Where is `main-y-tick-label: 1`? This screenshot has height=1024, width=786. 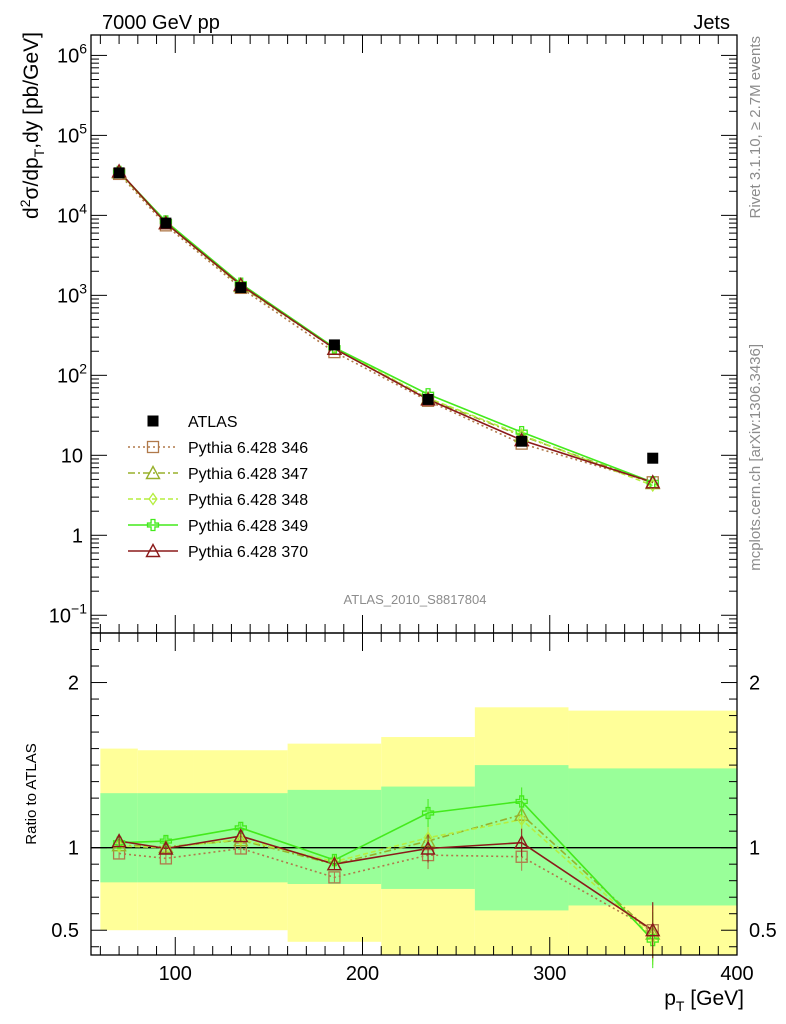
main-y-tick-label: 1 is located at coordinates (77, 536).